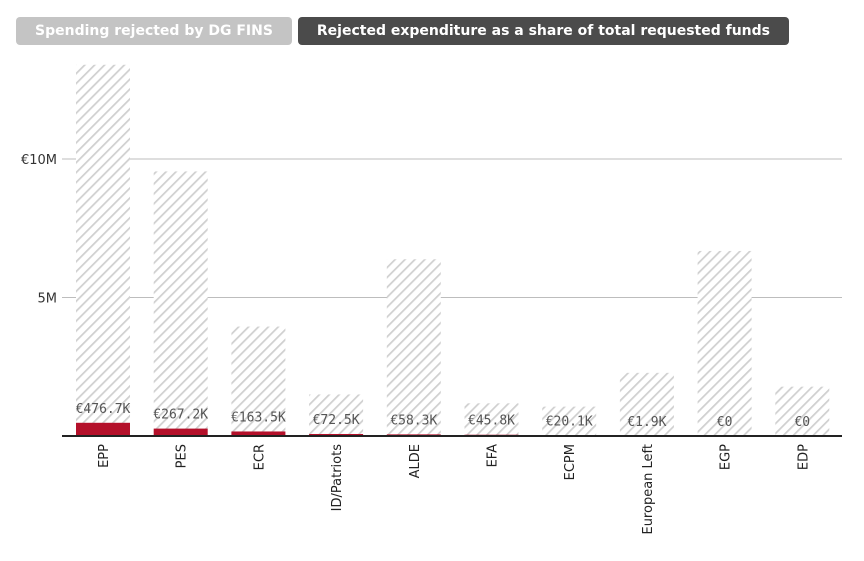 The image size is (864, 561). What do you see at coordinates (648, 489) in the screenshot?
I see `x-tick-label: European Left` at bounding box center [648, 489].